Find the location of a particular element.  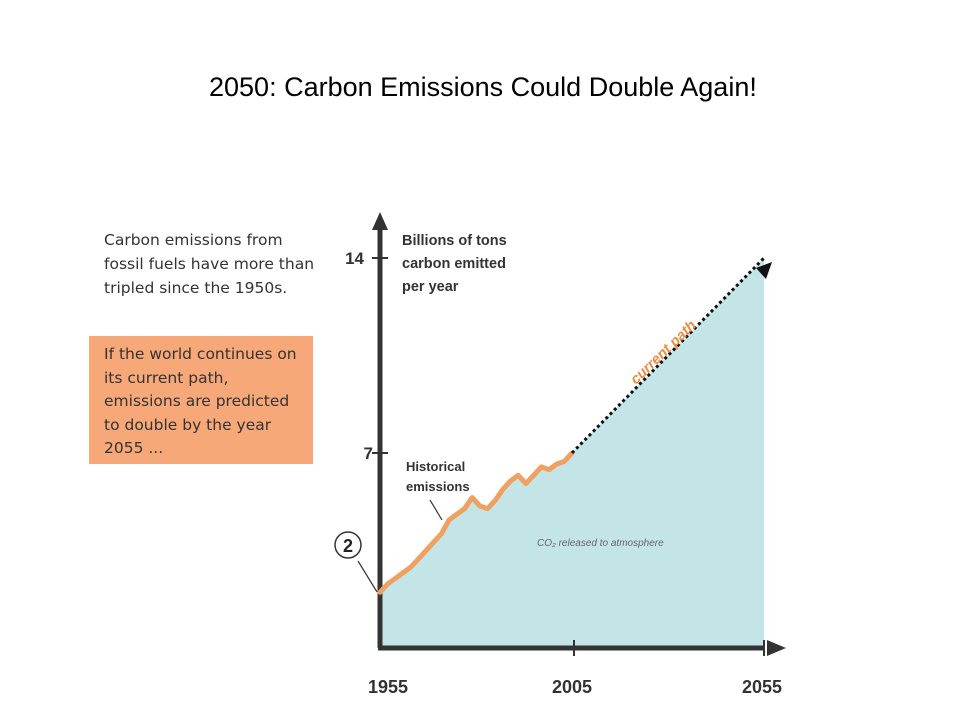

start-value-marker is located at coordinates (348, 545).